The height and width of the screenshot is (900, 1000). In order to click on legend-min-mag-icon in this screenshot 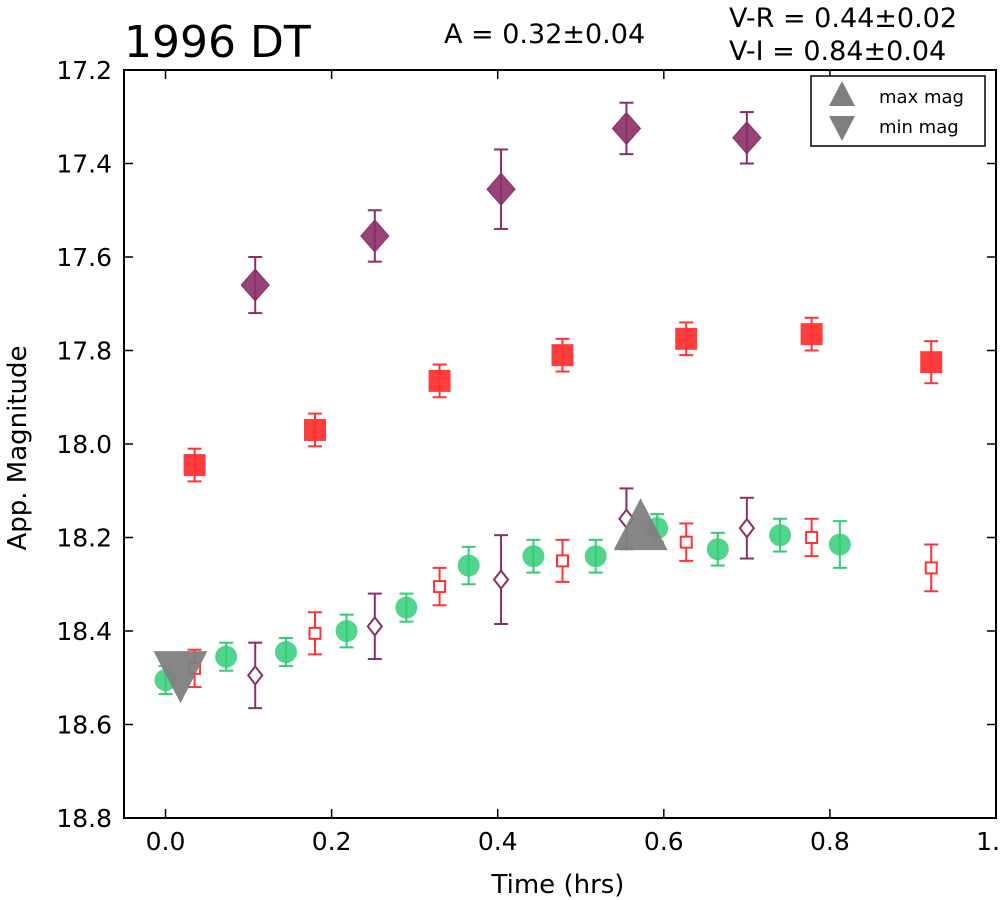, I will do `click(842, 128)`.